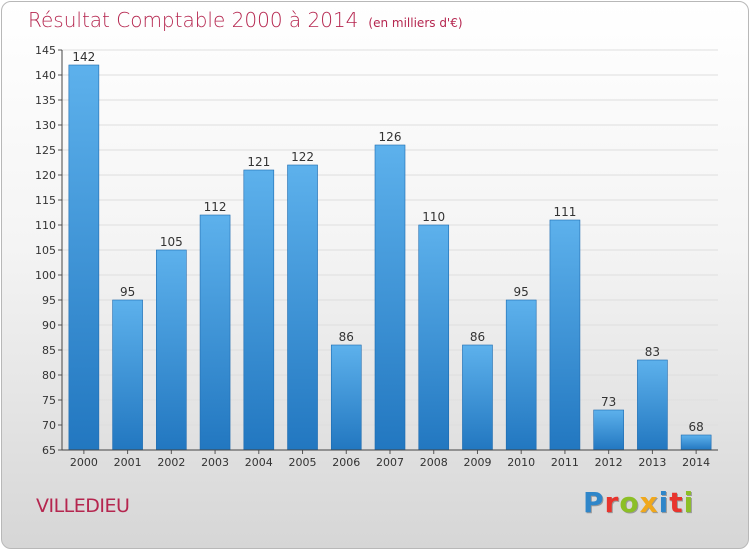 This screenshot has width=750, height=550. I want to click on bar-2005, so click(302, 307).